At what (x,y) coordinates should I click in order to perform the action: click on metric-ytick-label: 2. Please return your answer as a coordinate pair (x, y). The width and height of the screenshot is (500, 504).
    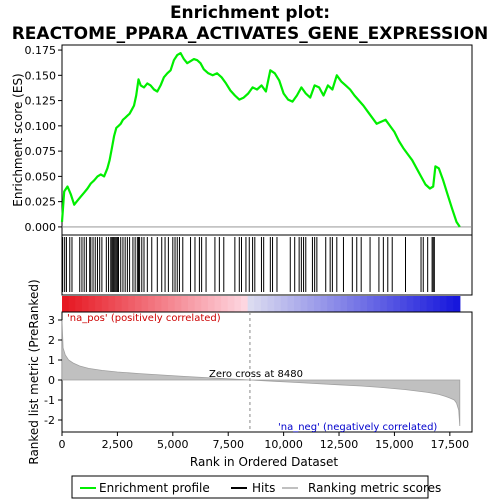
    Looking at the image, I should click on (51, 340).